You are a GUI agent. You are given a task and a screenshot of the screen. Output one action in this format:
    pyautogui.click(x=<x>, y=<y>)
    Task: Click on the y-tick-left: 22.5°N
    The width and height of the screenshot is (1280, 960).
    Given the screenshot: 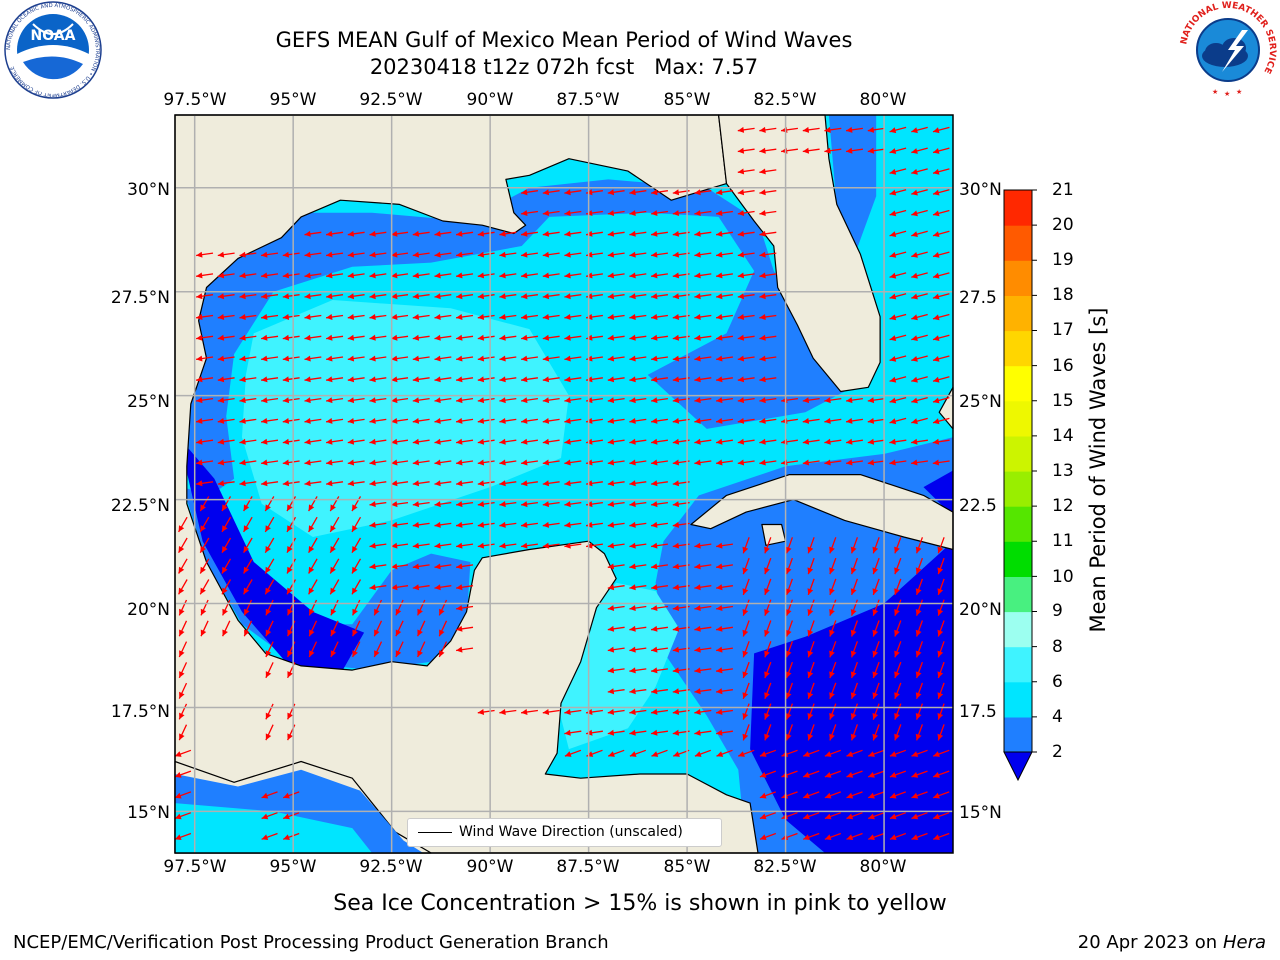 What is the action you would take?
    pyautogui.click(x=140, y=506)
    